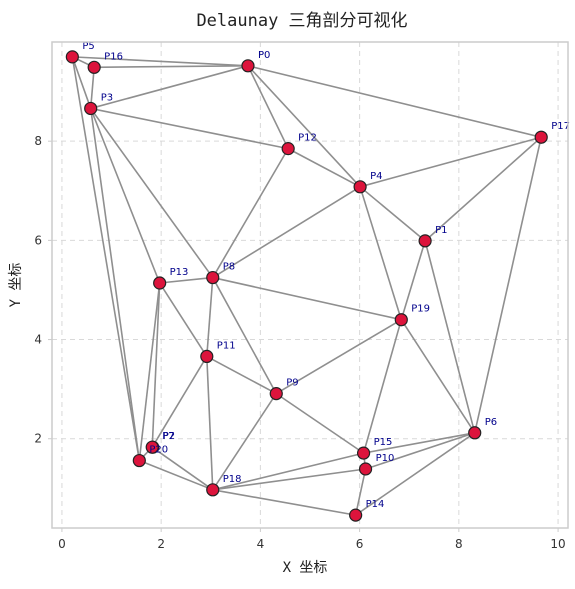 The width and height of the screenshot is (575, 589). What do you see at coordinates (179, 272) in the screenshot?
I see `point-label: P13` at bounding box center [179, 272].